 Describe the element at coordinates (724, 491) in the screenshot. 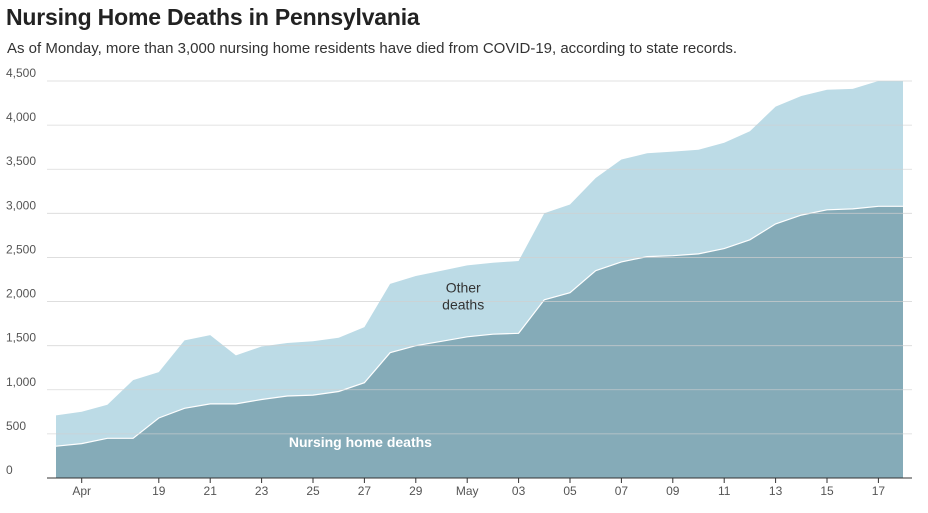

I see `x-tick-label: 11` at that location.